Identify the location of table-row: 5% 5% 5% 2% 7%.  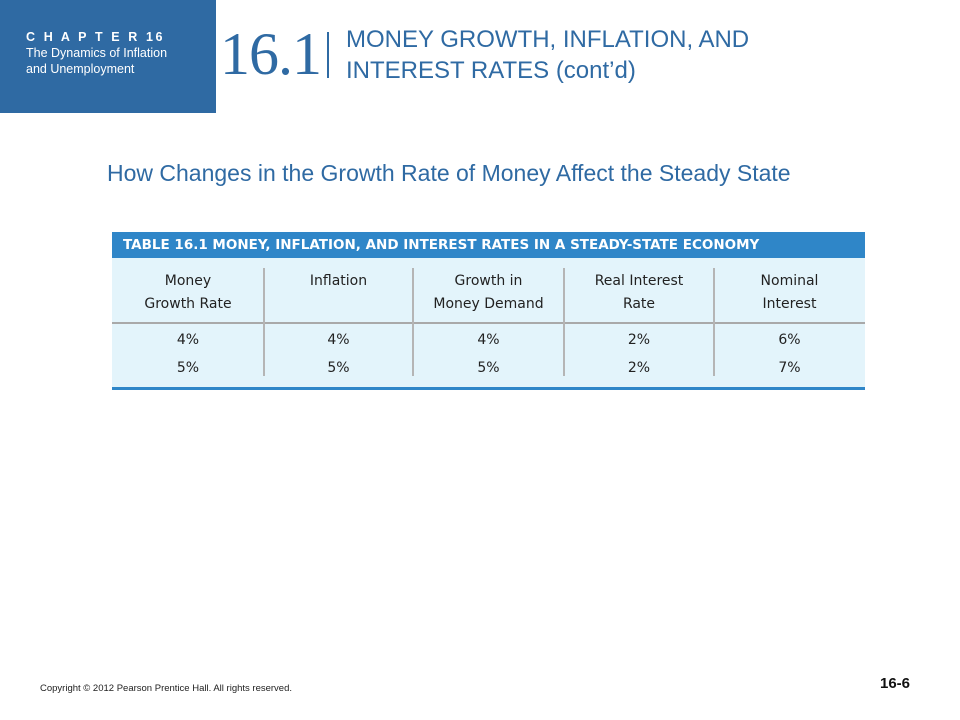
(488, 368).